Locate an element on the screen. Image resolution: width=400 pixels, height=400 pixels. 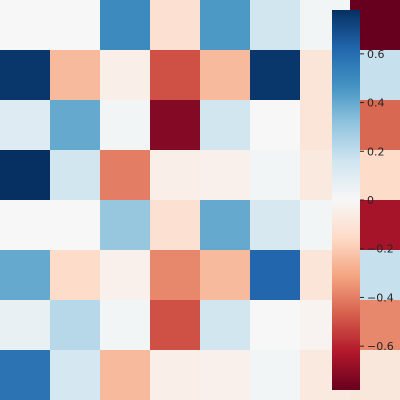
colorbar-tick-label: 0.2 is located at coordinates (376, 151).